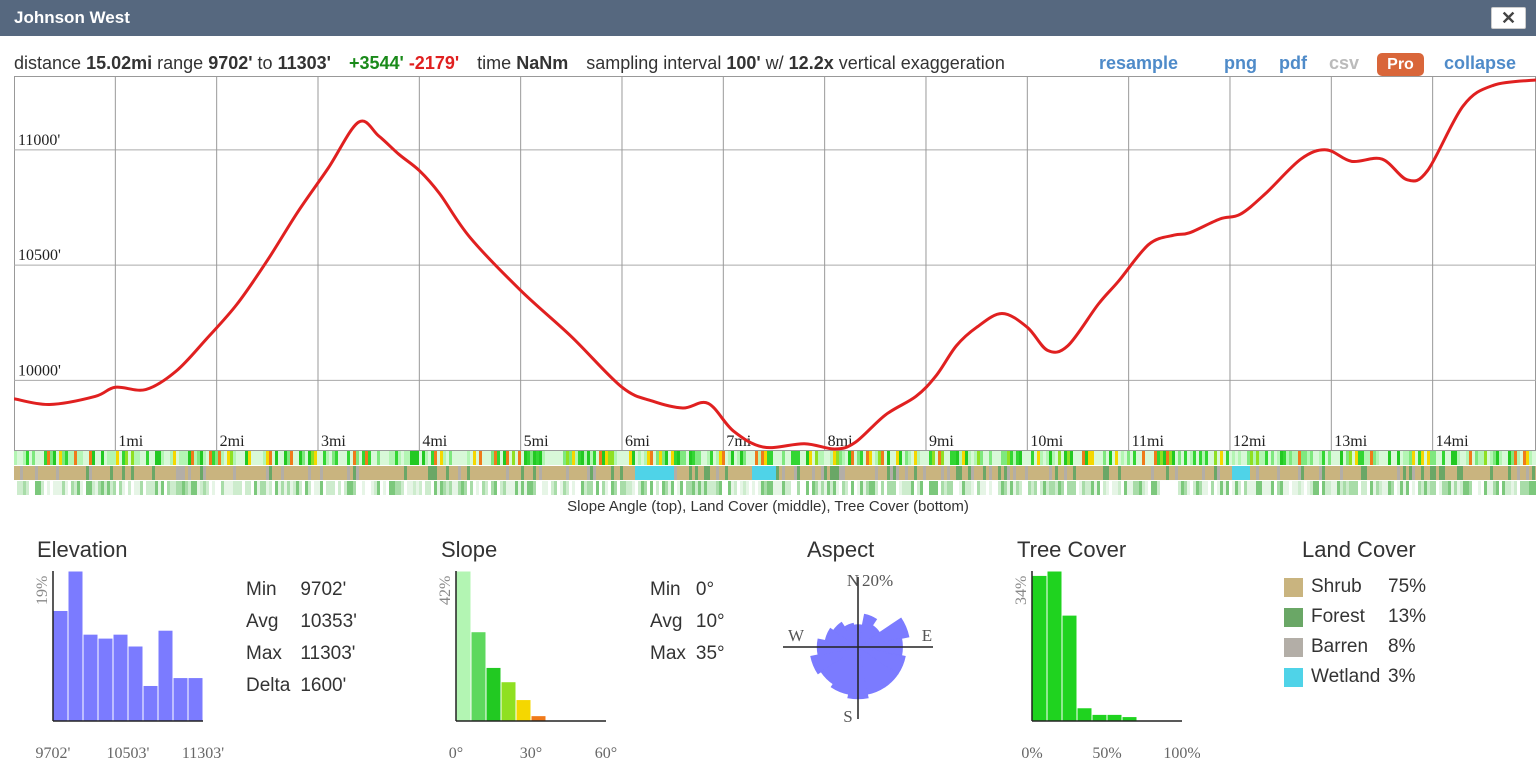  I want to click on pro-badge-button: Pro, so click(1400, 64).